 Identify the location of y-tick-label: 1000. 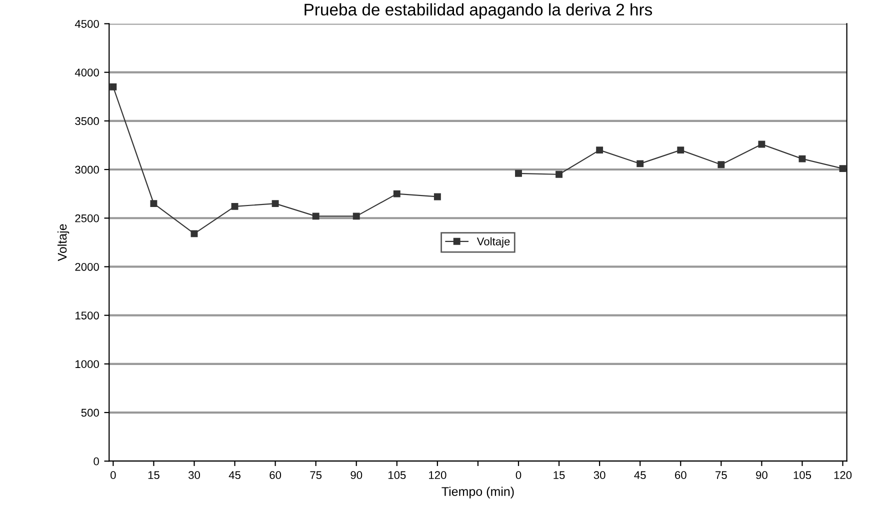
(87, 364).